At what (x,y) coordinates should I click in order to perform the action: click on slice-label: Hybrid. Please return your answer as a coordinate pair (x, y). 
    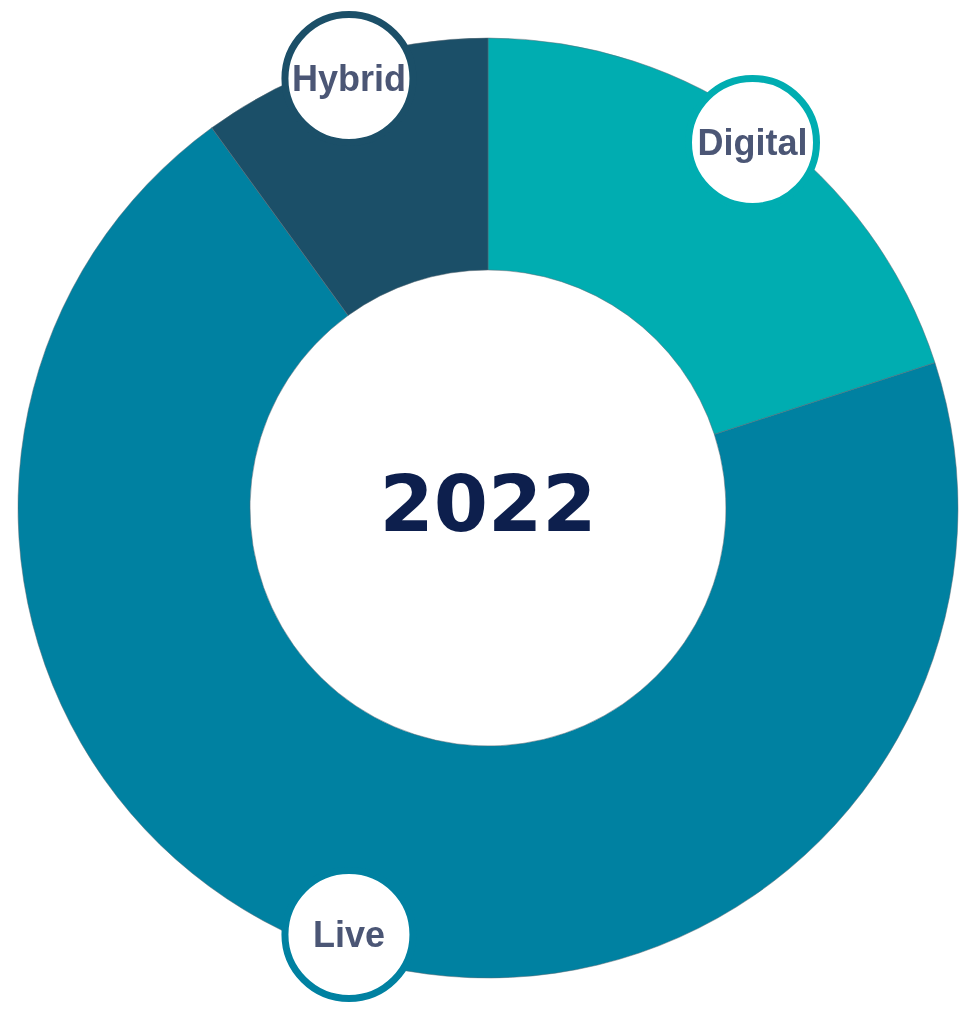
    Looking at the image, I should click on (348, 79).